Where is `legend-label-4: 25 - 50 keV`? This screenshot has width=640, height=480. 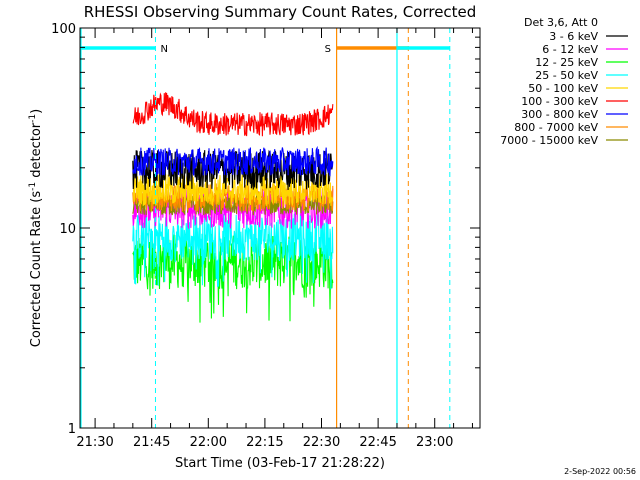
legend-label-4: 25 - 50 keV is located at coordinates (566, 75).